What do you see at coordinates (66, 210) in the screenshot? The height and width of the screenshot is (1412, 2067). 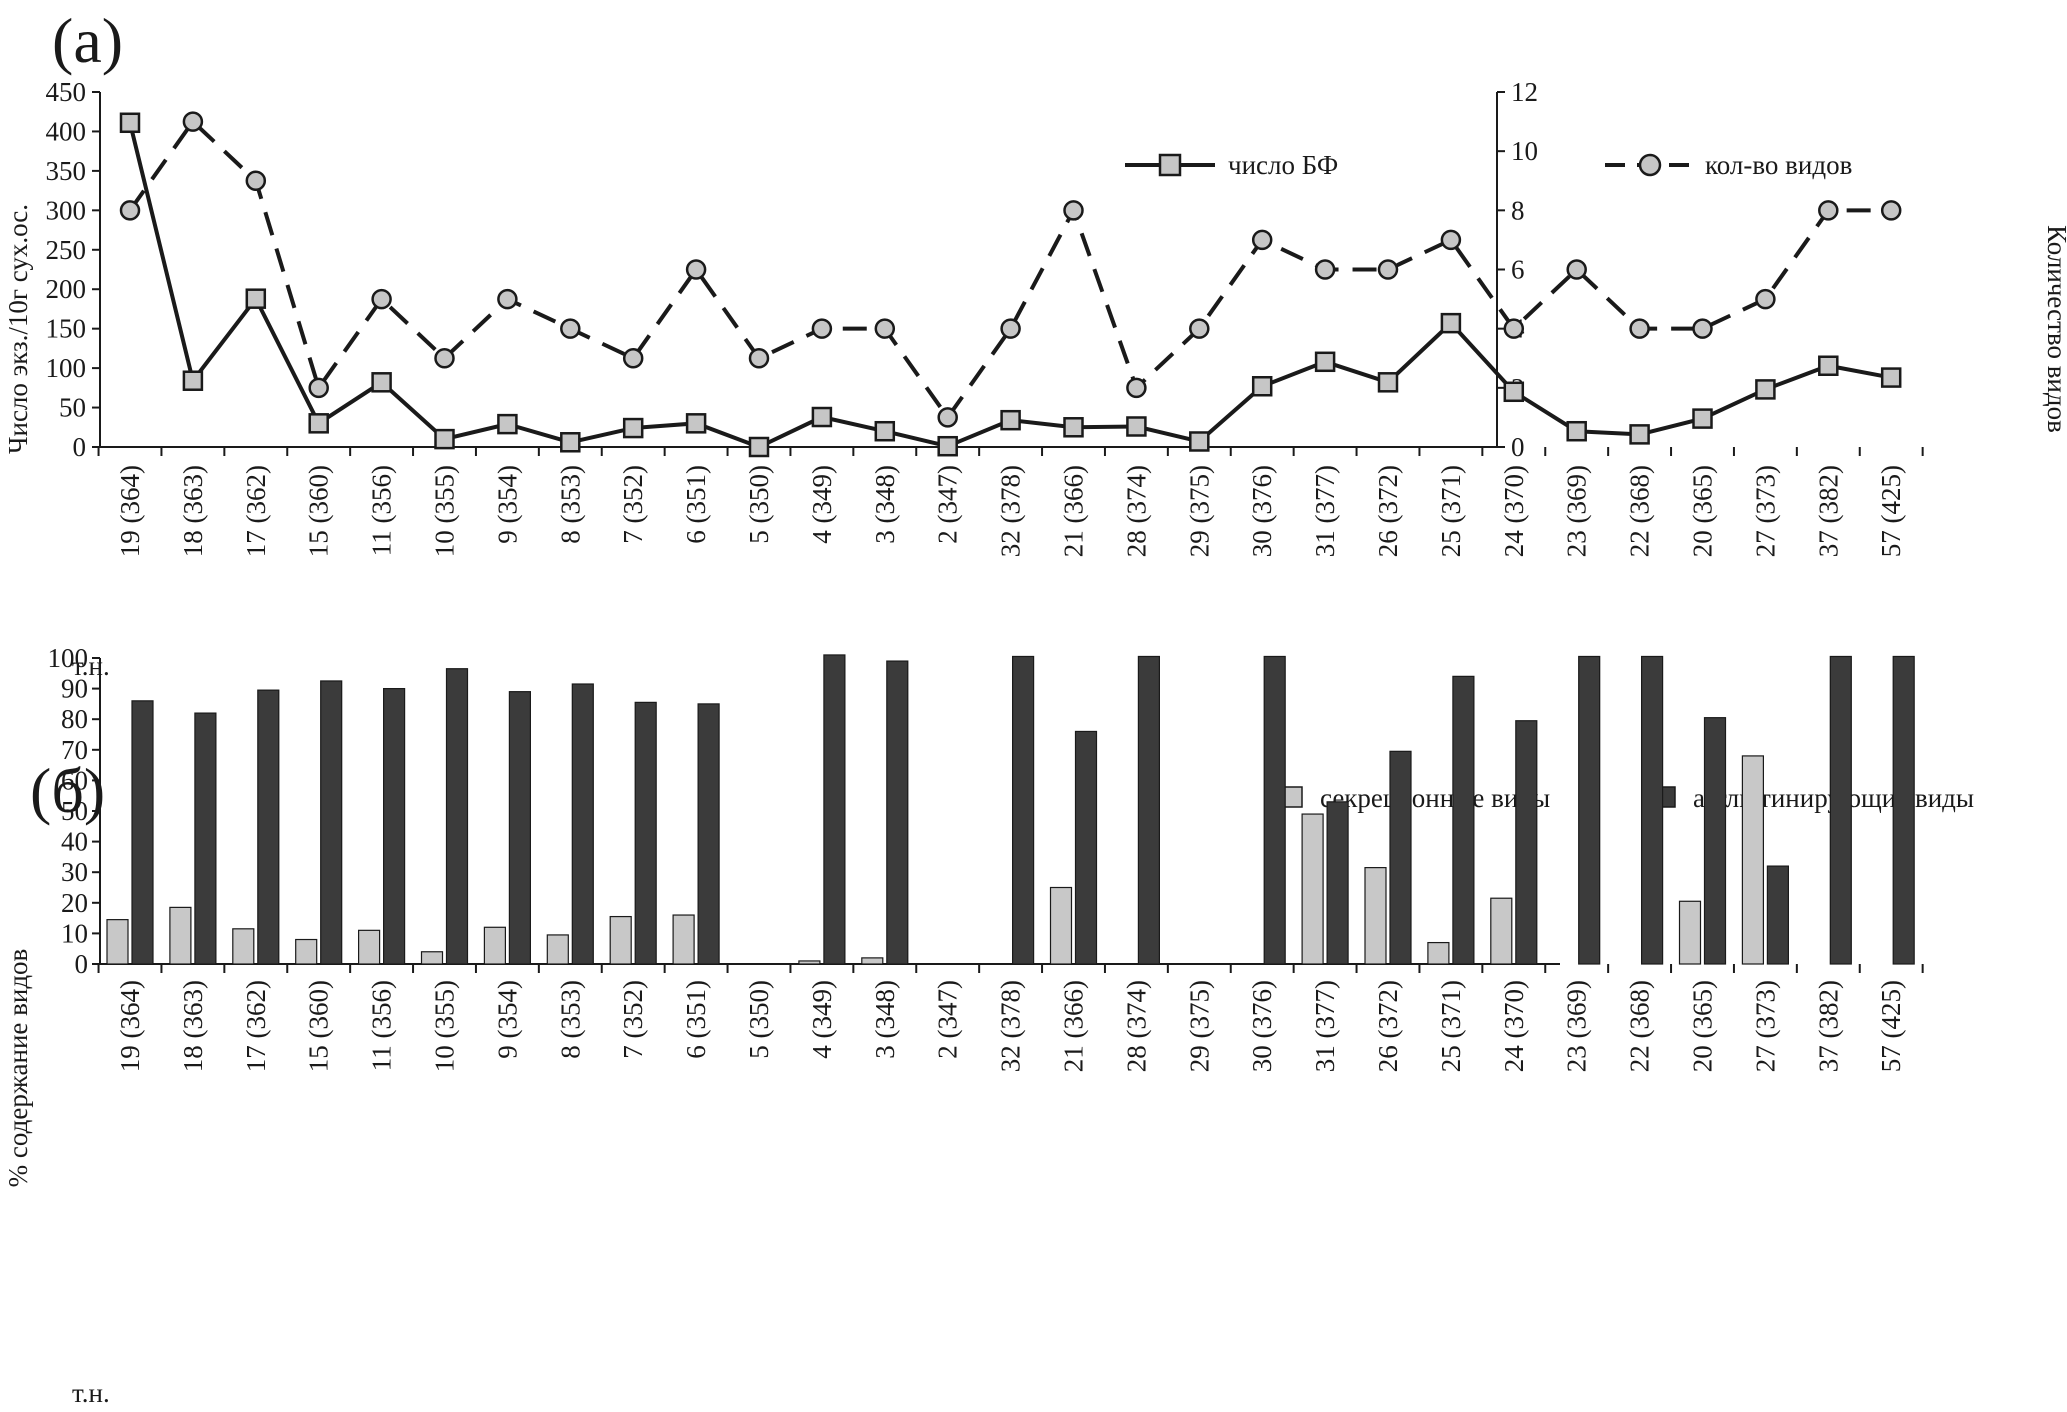 I see `y-tick-label-left: 300` at bounding box center [66, 210].